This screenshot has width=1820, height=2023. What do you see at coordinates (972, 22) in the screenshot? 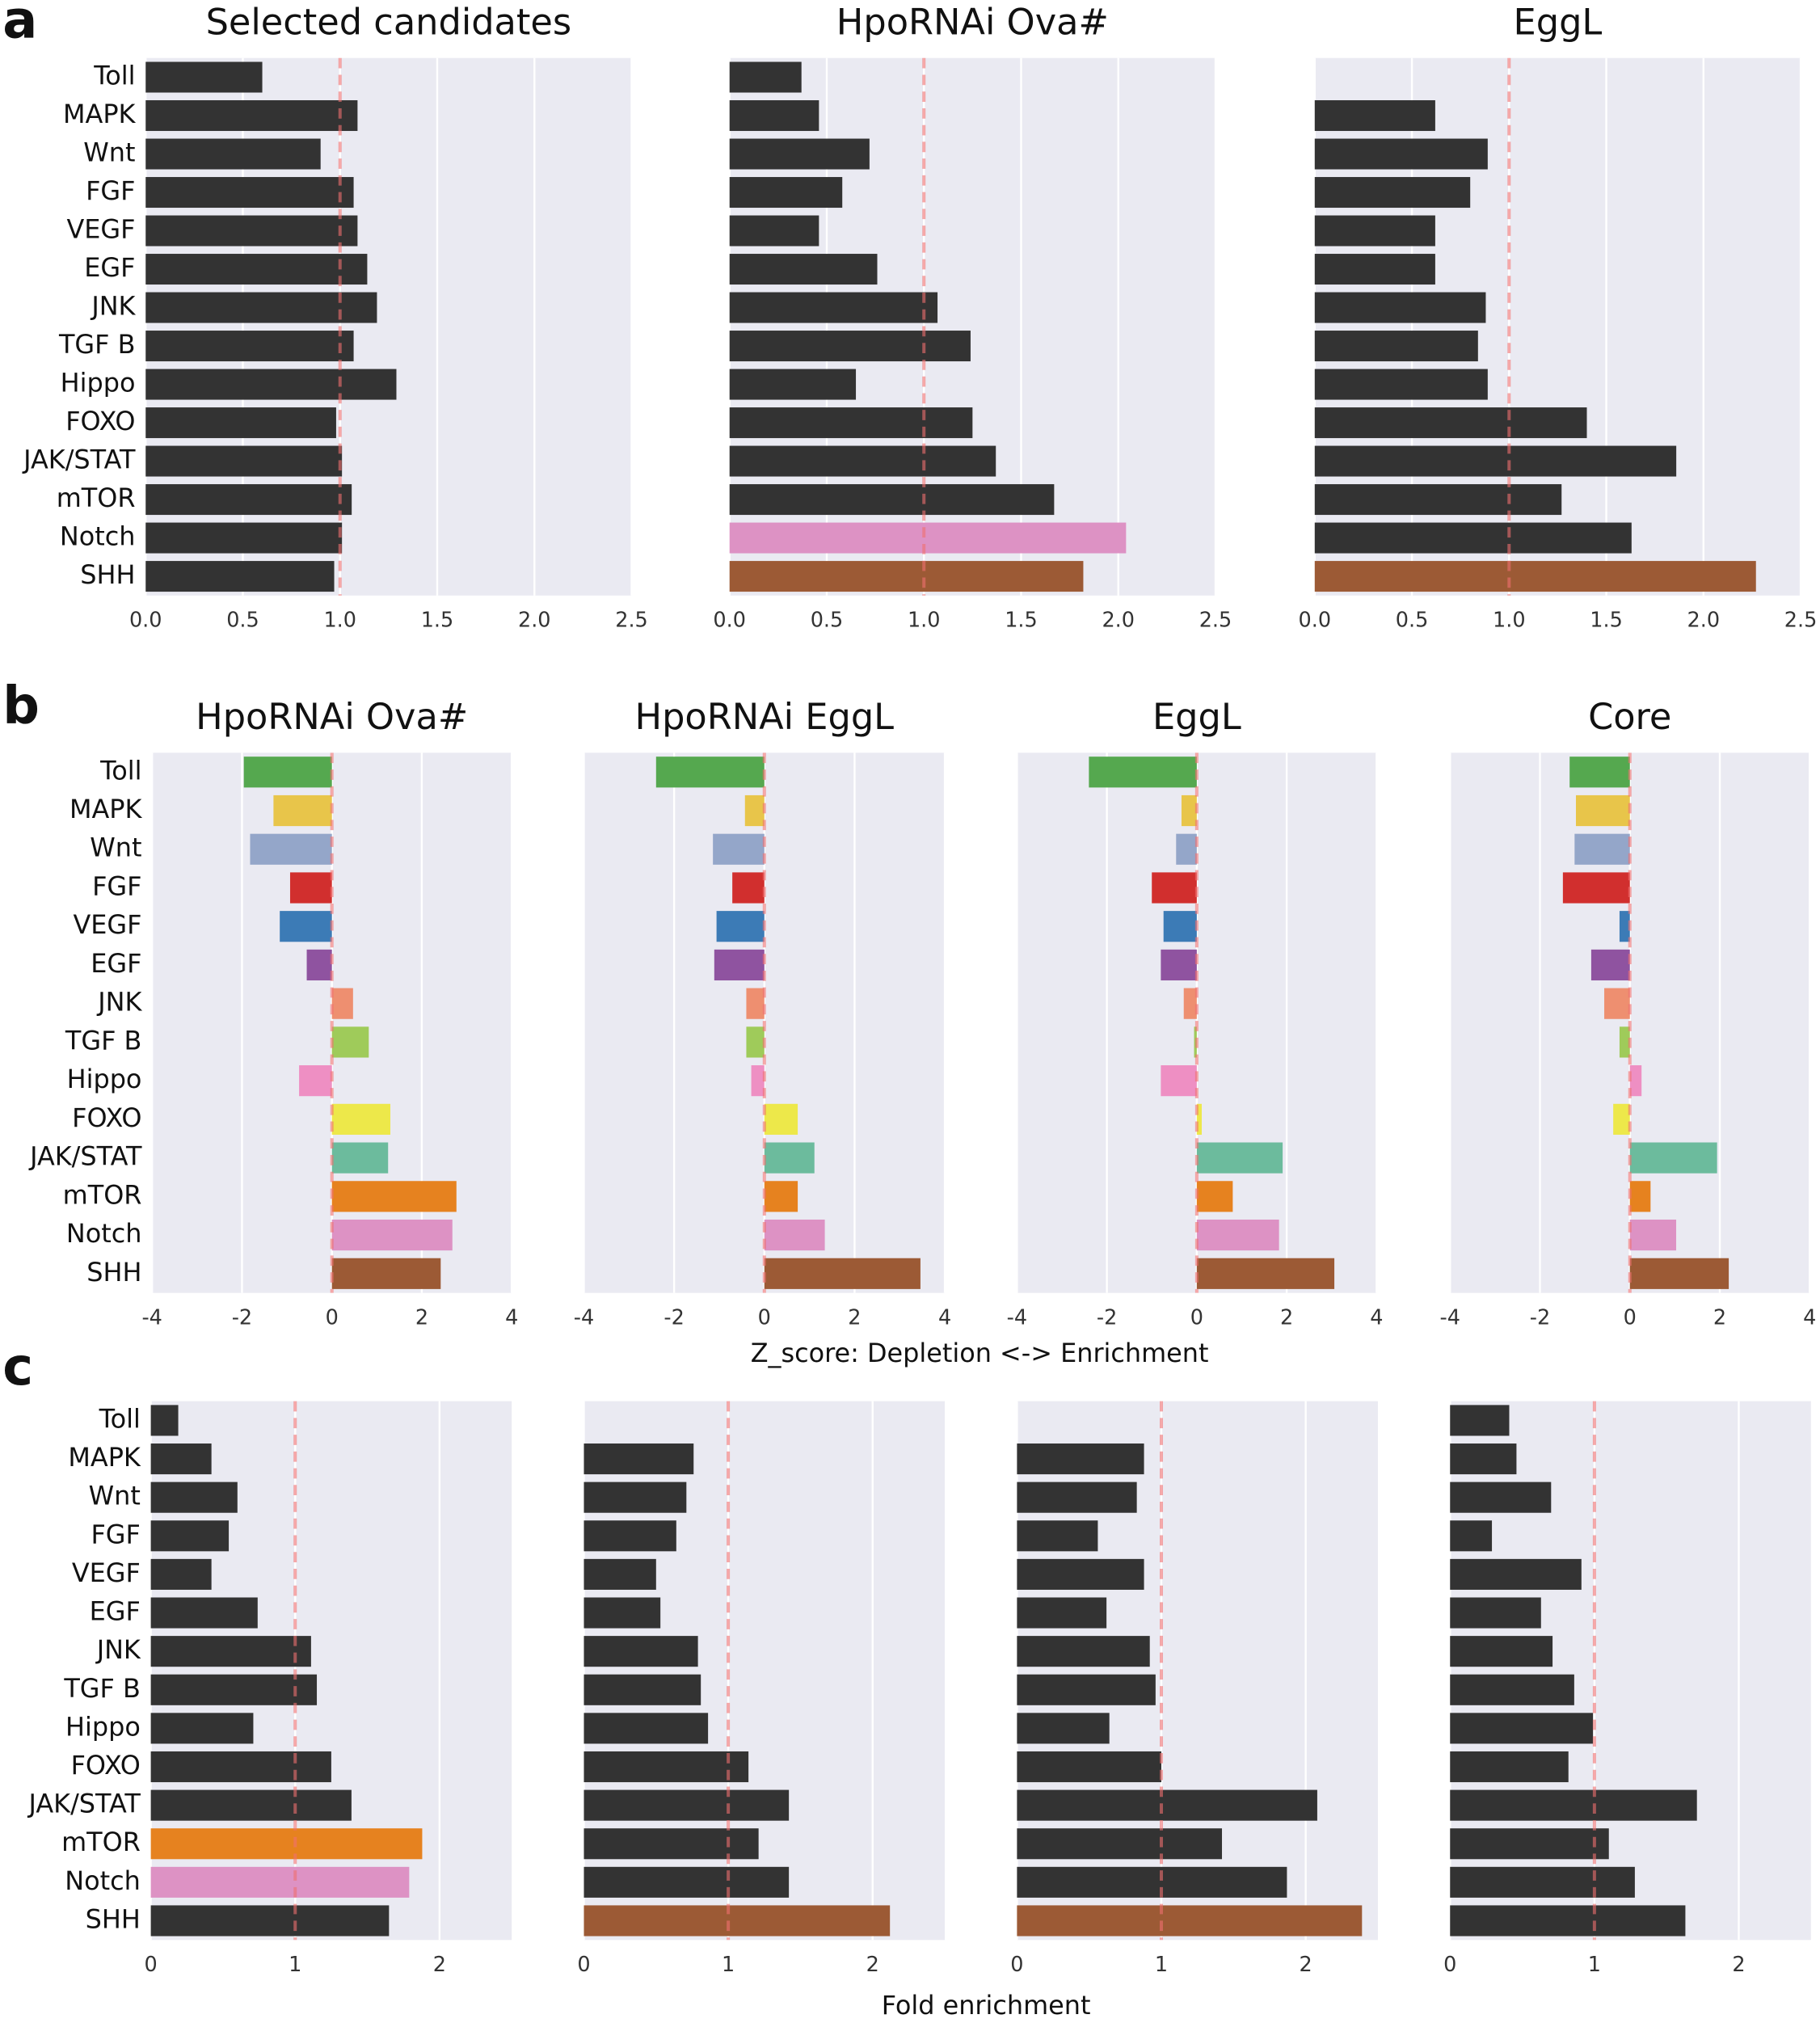
I see `chart-title: HpoRNAi Ova#` at bounding box center [972, 22].